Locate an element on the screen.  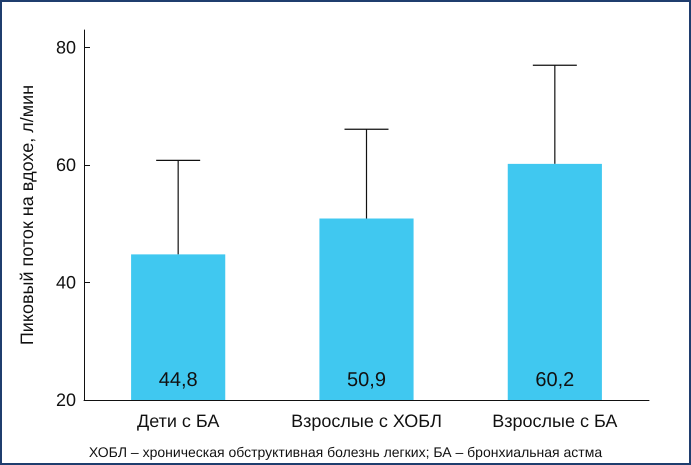
x-tick-label: Дети с БА is located at coordinates (178, 421).